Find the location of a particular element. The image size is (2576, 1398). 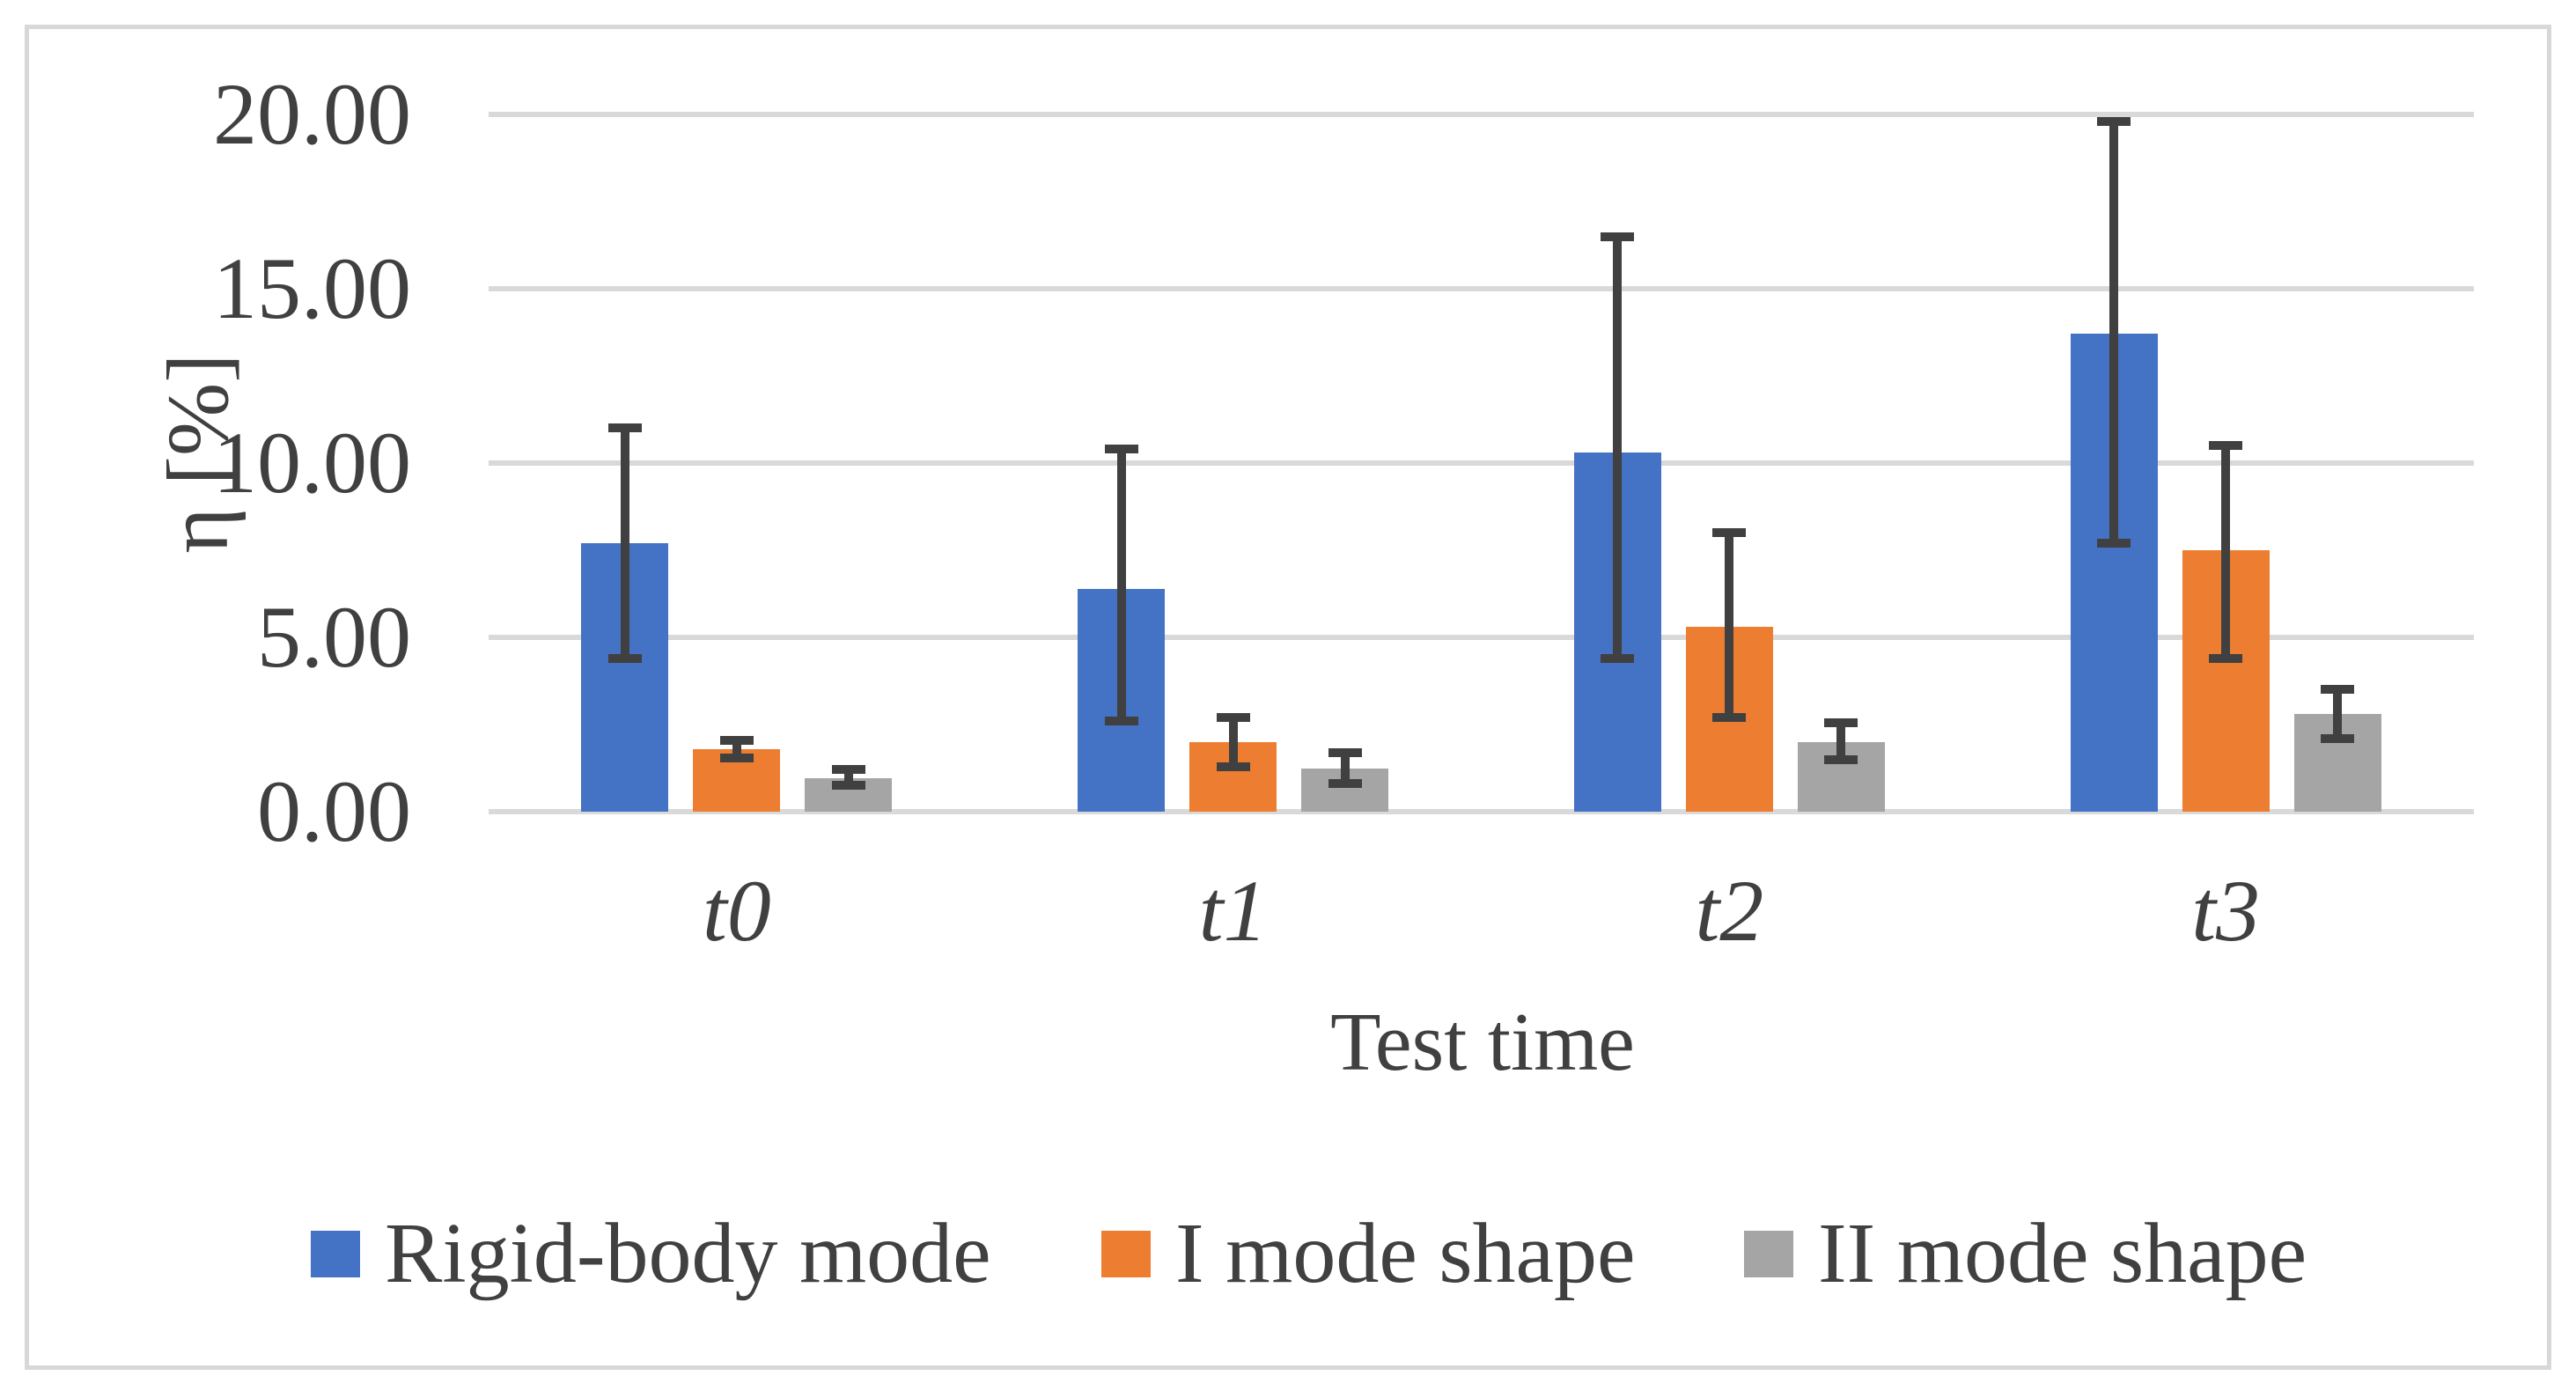

error-bar-ii-mode-shape-t0-top-cap is located at coordinates (848, 770).